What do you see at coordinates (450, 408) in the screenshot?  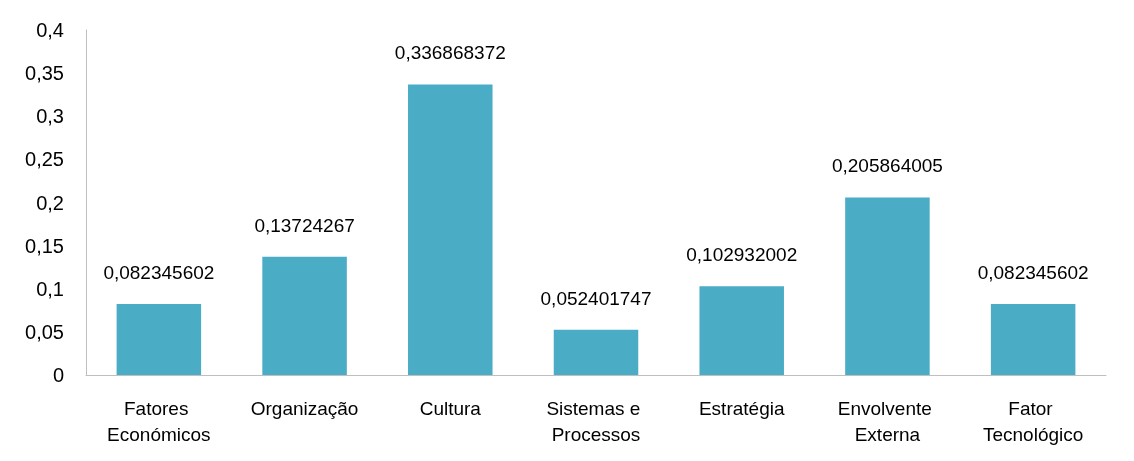 I see `x-tick-label: Cultura` at bounding box center [450, 408].